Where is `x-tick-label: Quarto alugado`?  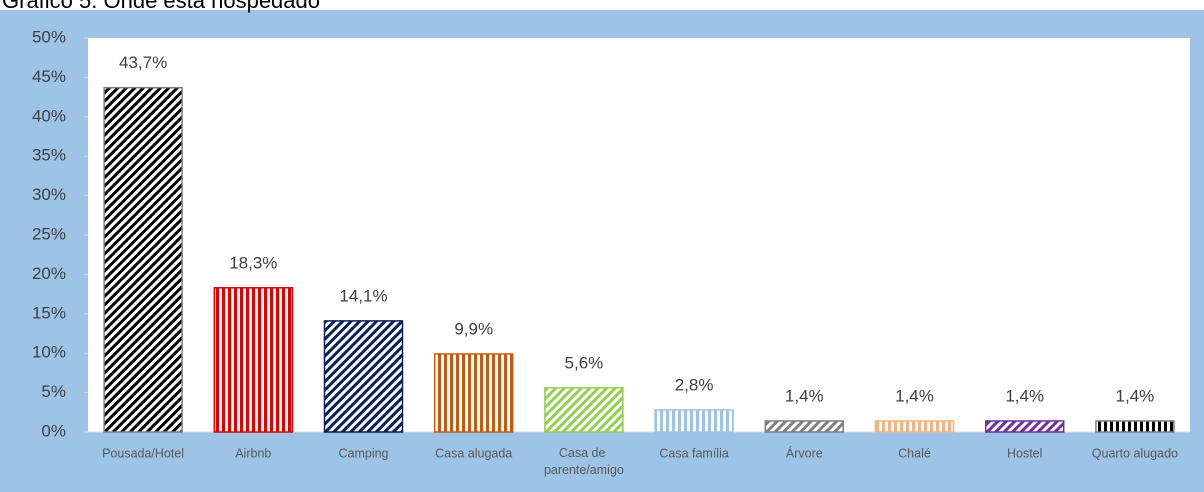 x-tick-label: Quarto alugado is located at coordinates (1135, 453).